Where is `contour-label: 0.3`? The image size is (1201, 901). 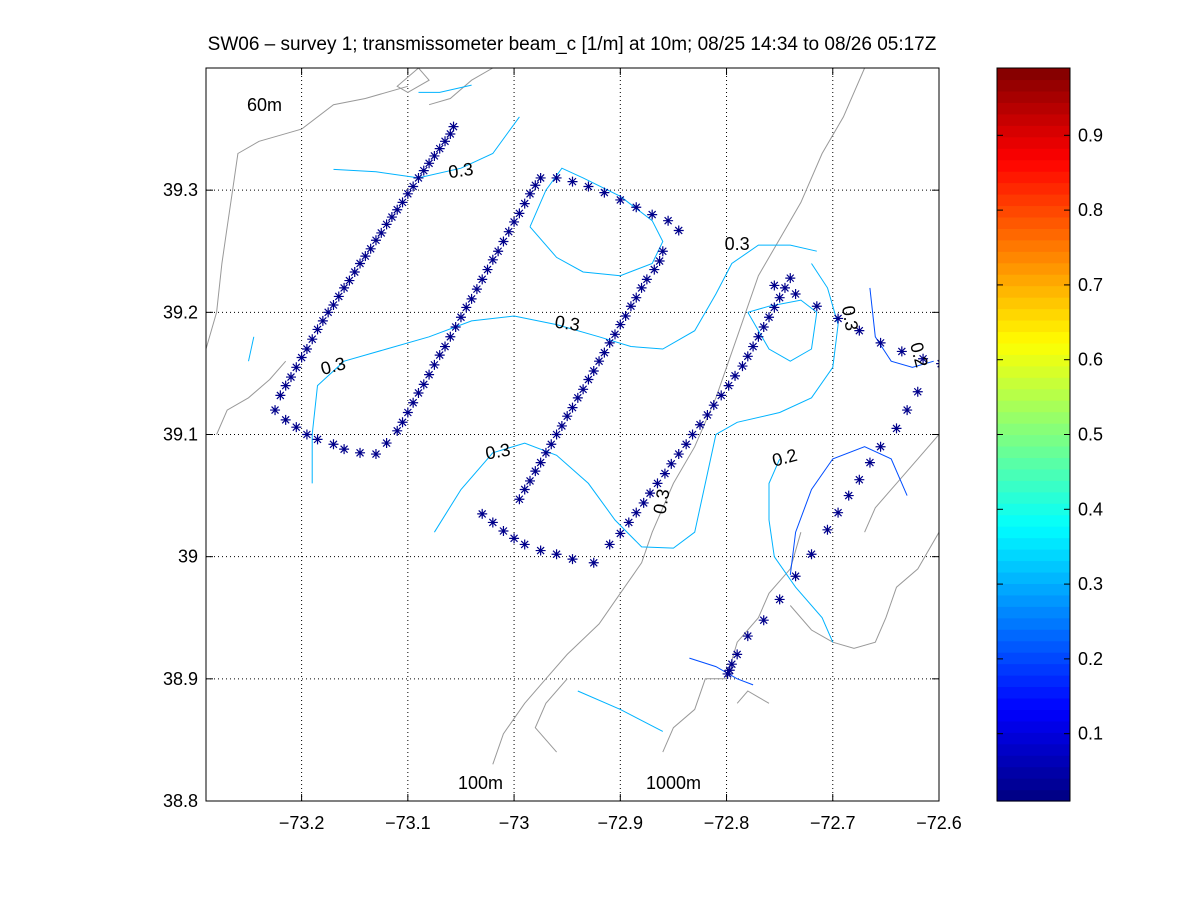 contour-label: 0.3 is located at coordinates (737, 244).